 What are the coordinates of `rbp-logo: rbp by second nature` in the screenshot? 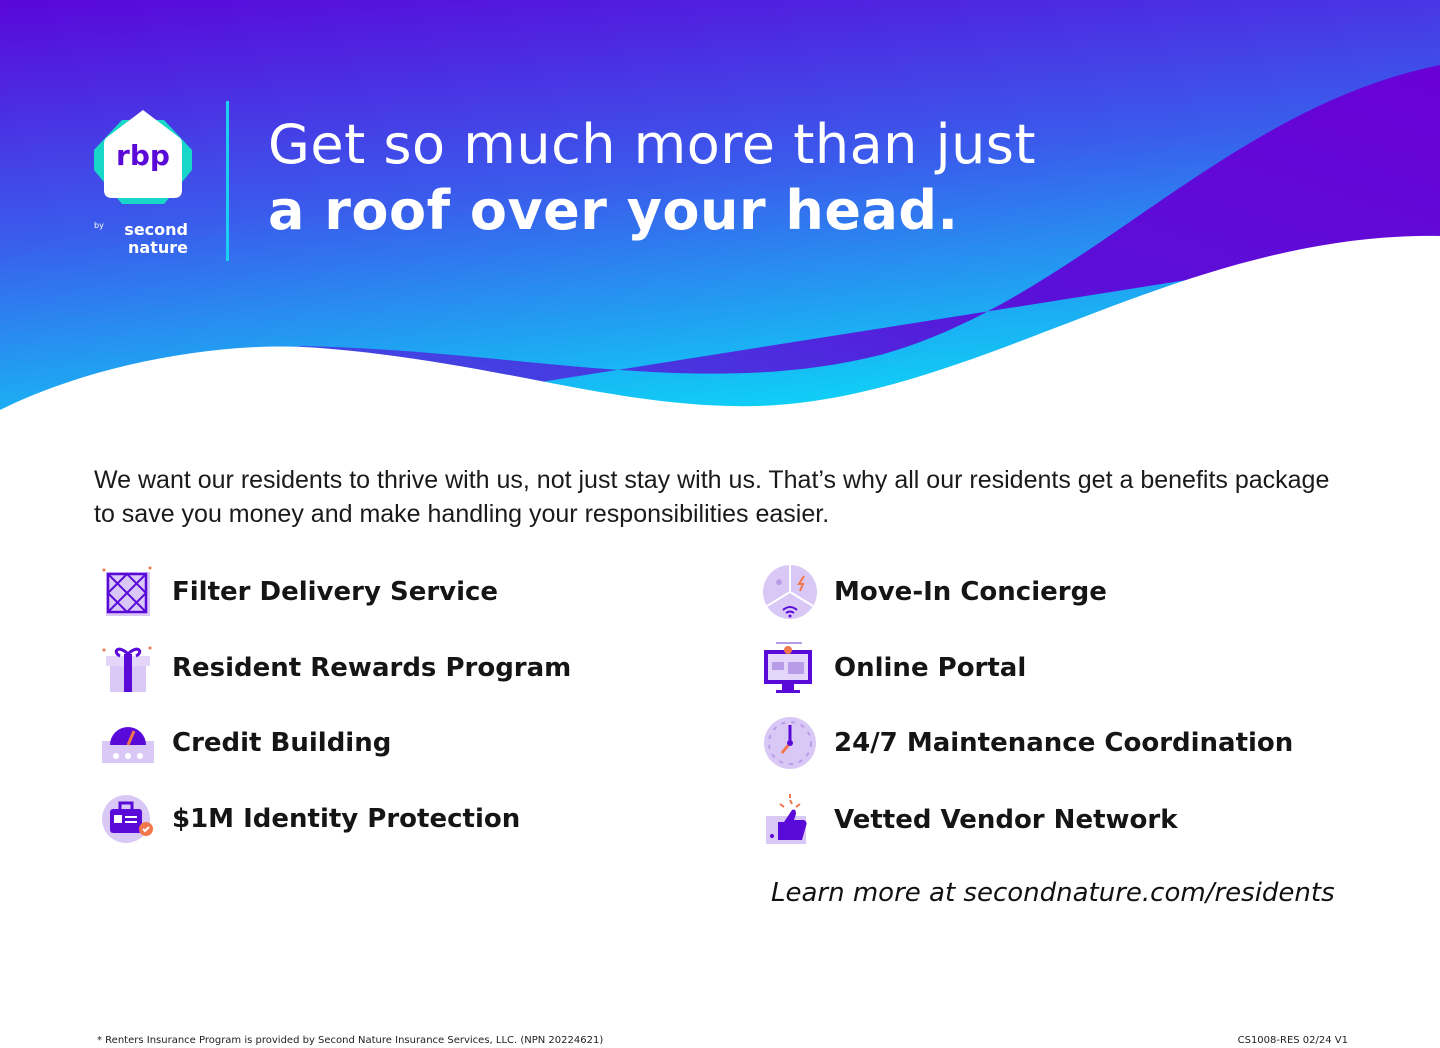 It's located at (143, 183).